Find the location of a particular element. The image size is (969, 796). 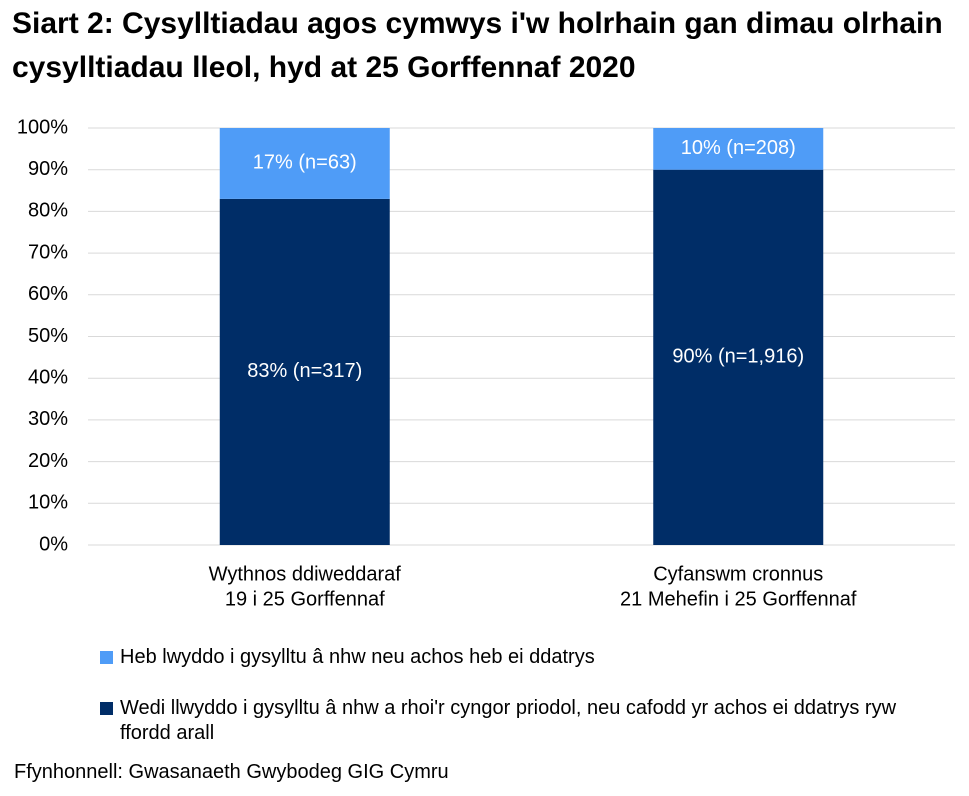

x-tick-label: Cyfanswm cronnus is located at coordinates (738, 574).